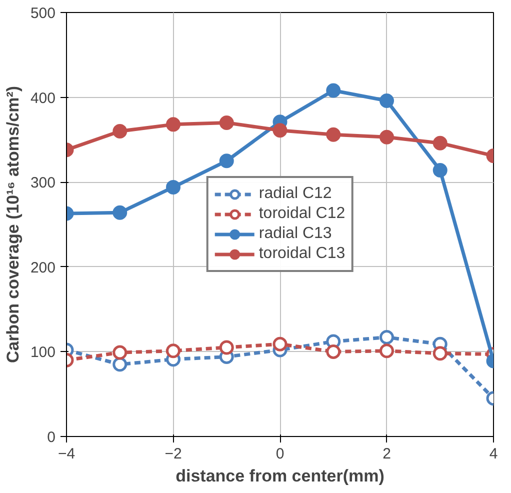 The height and width of the screenshot is (493, 511). Describe the element at coordinates (43, 98) in the screenshot. I see `y-tick-label: 400` at that location.